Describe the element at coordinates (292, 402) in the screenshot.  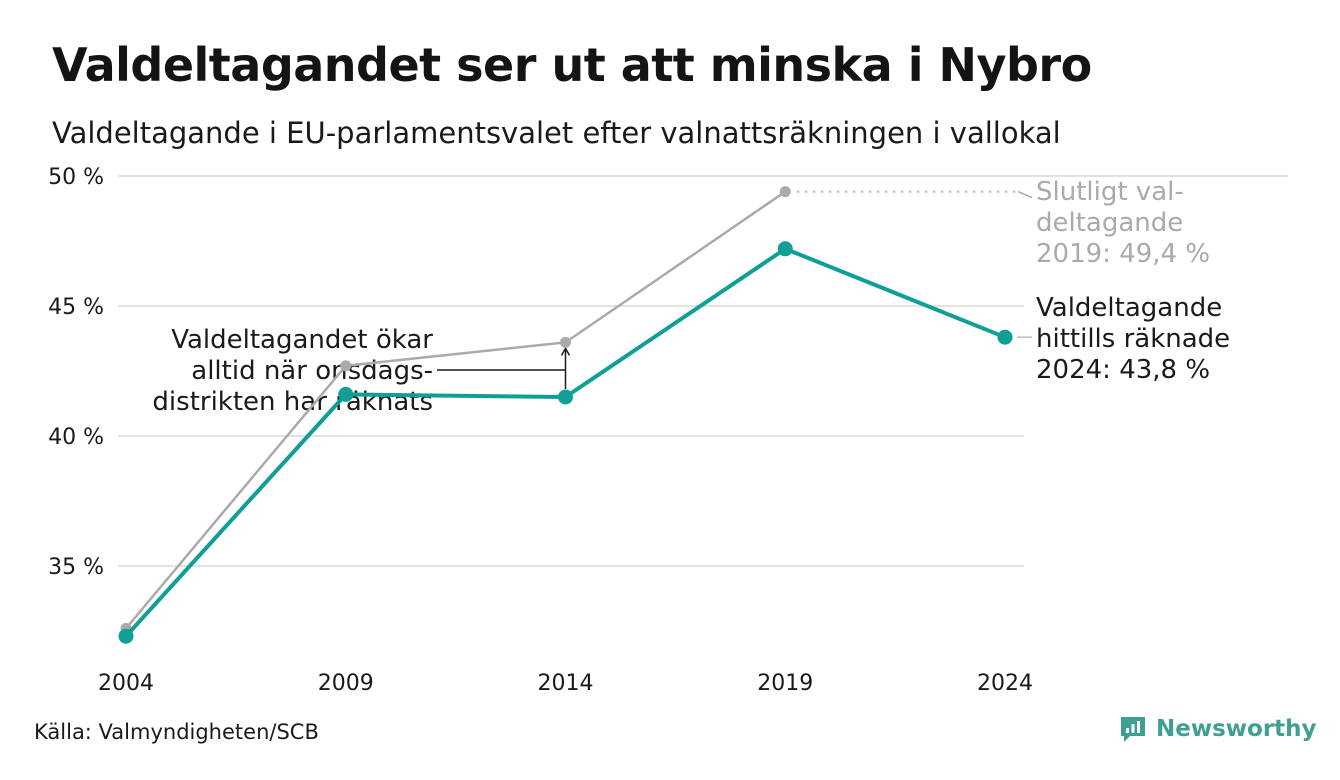
I see `gap-annotation-line: distrikten har räknats` at that location.